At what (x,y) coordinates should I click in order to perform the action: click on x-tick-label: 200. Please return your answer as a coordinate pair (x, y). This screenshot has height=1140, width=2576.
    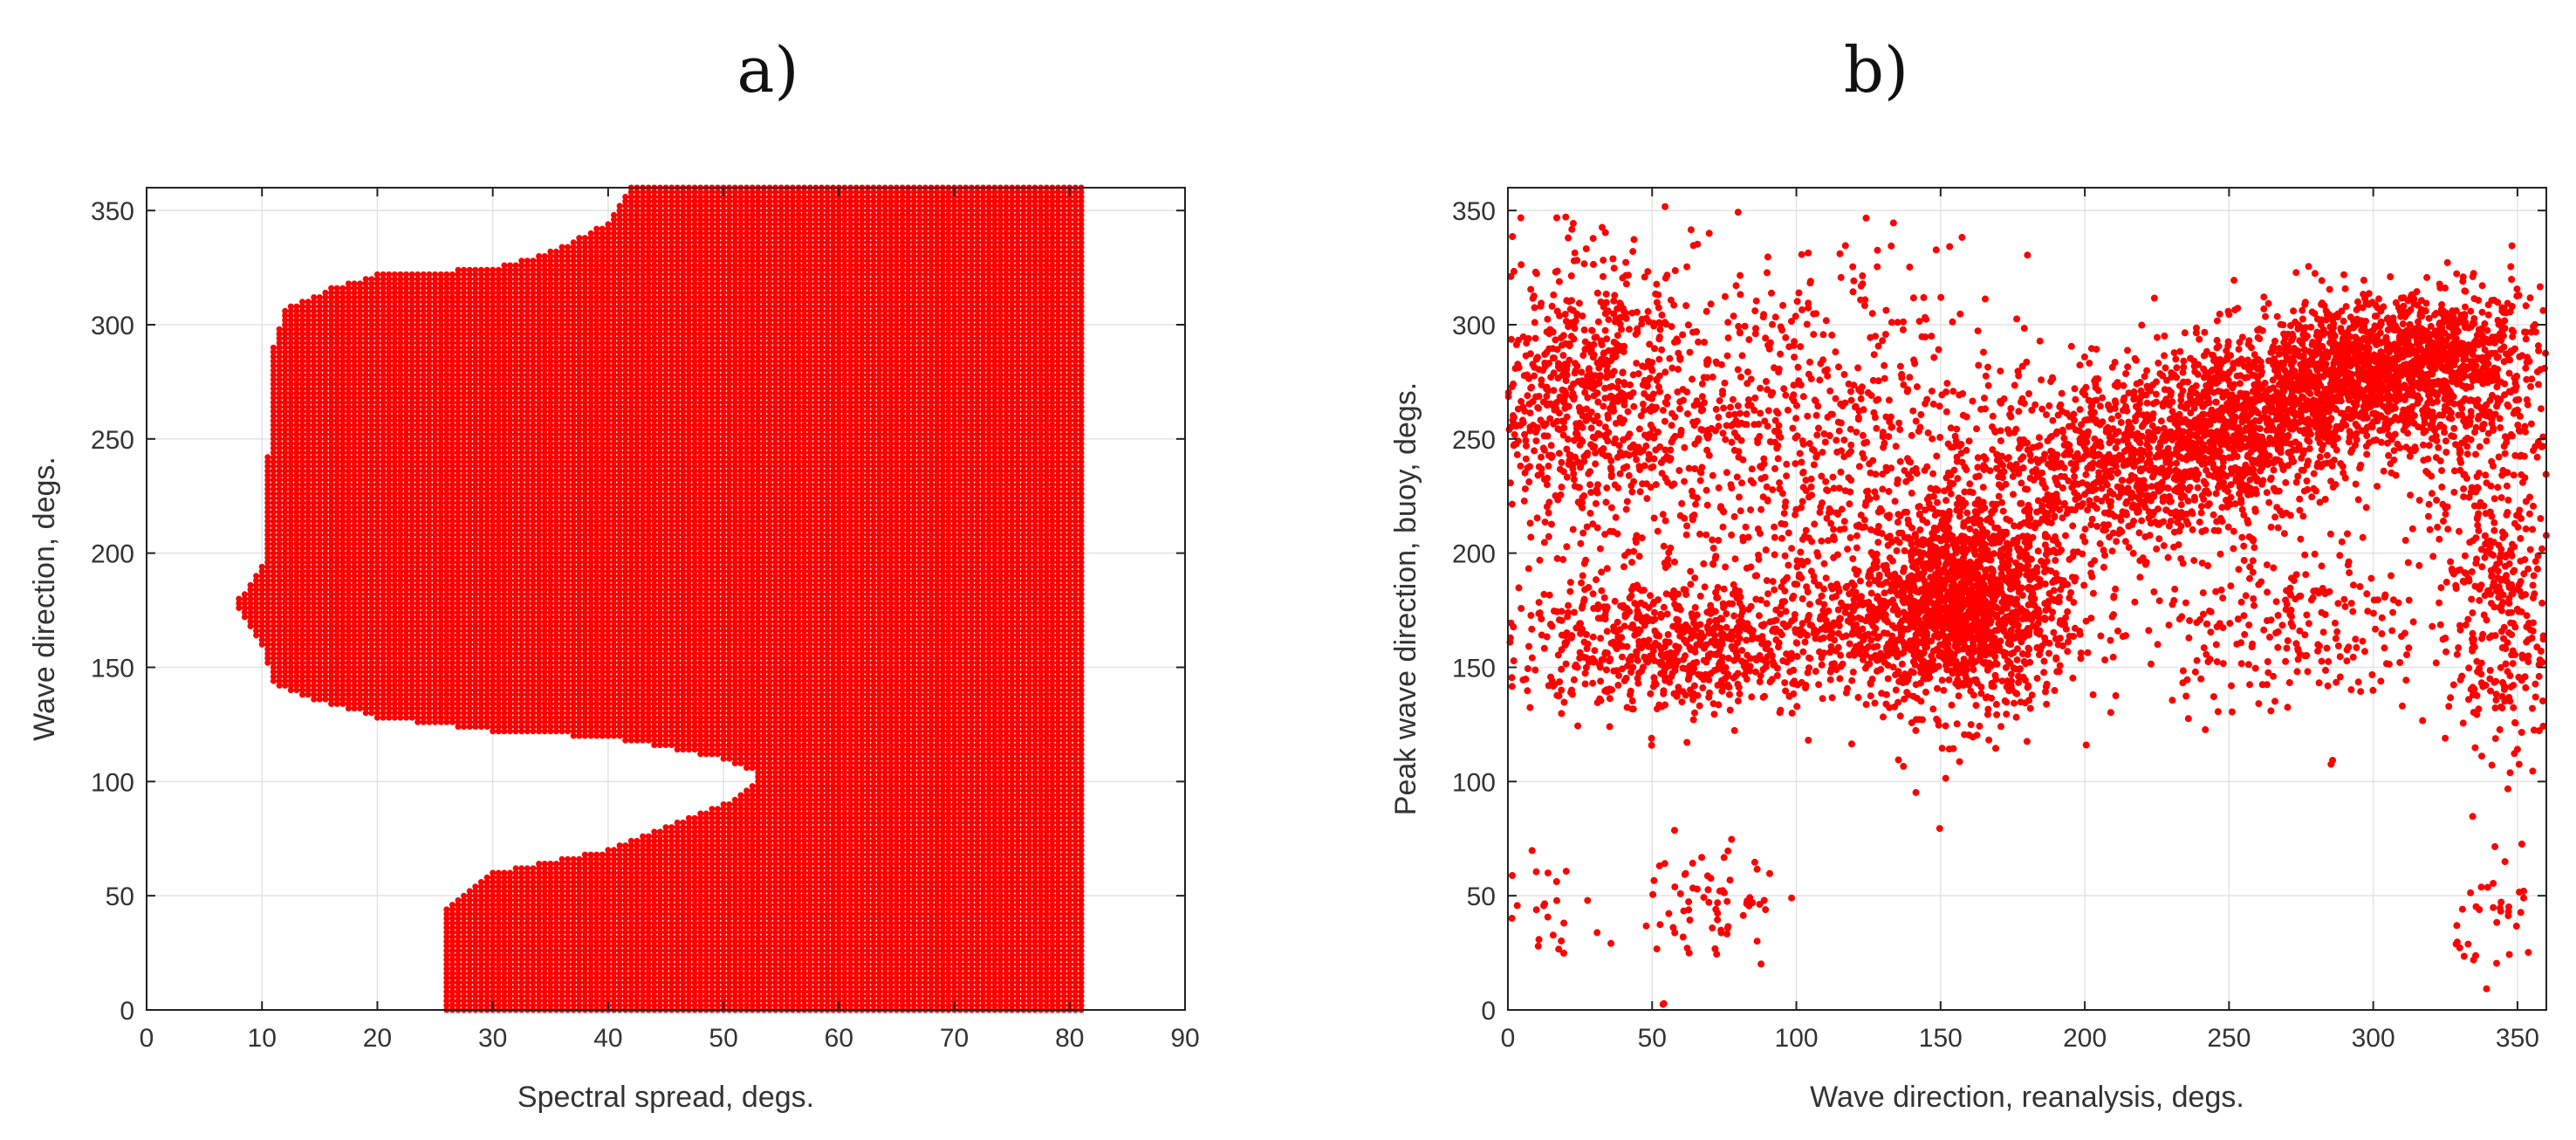
    Looking at the image, I should click on (2085, 1038).